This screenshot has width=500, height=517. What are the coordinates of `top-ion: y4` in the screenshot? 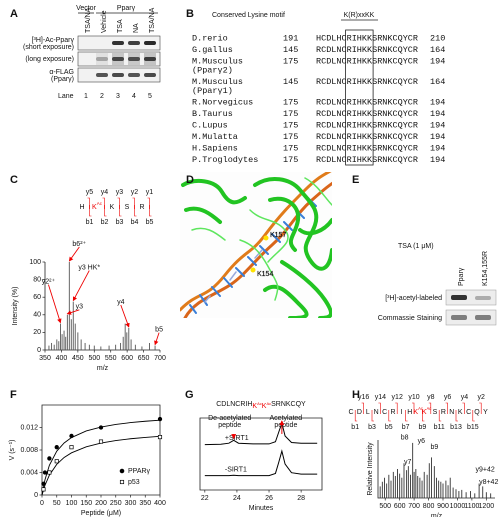 It's located at (105, 192).